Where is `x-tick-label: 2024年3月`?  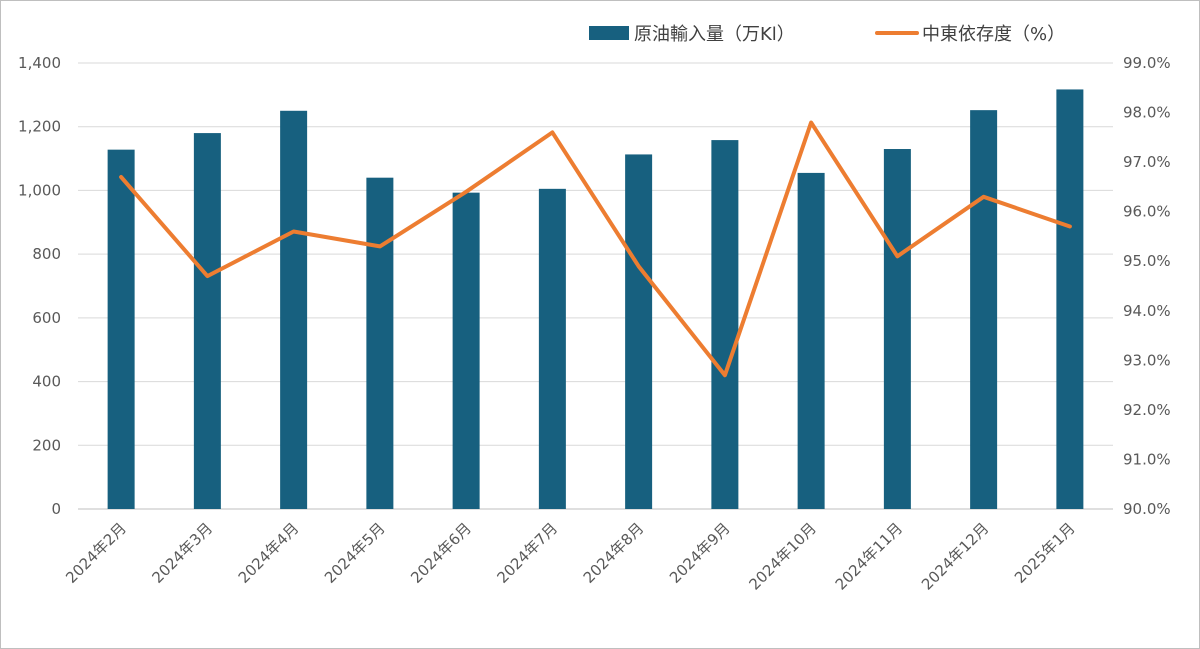 x-tick-label: 2024年3月 is located at coordinates (183, 553).